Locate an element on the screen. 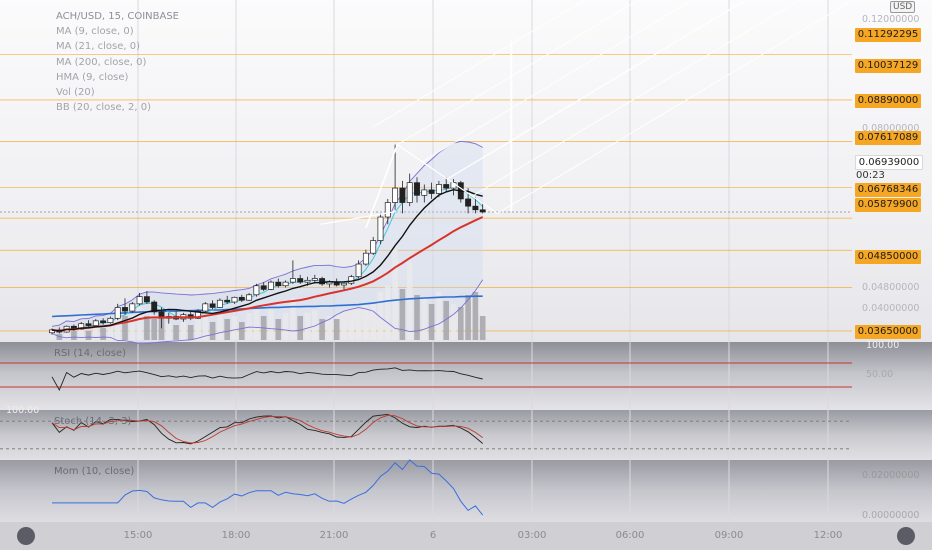 The width and height of the screenshot is (932, 550). stoch-label: Stoch (14, 3, 3) is located at coordinates (93, 421).